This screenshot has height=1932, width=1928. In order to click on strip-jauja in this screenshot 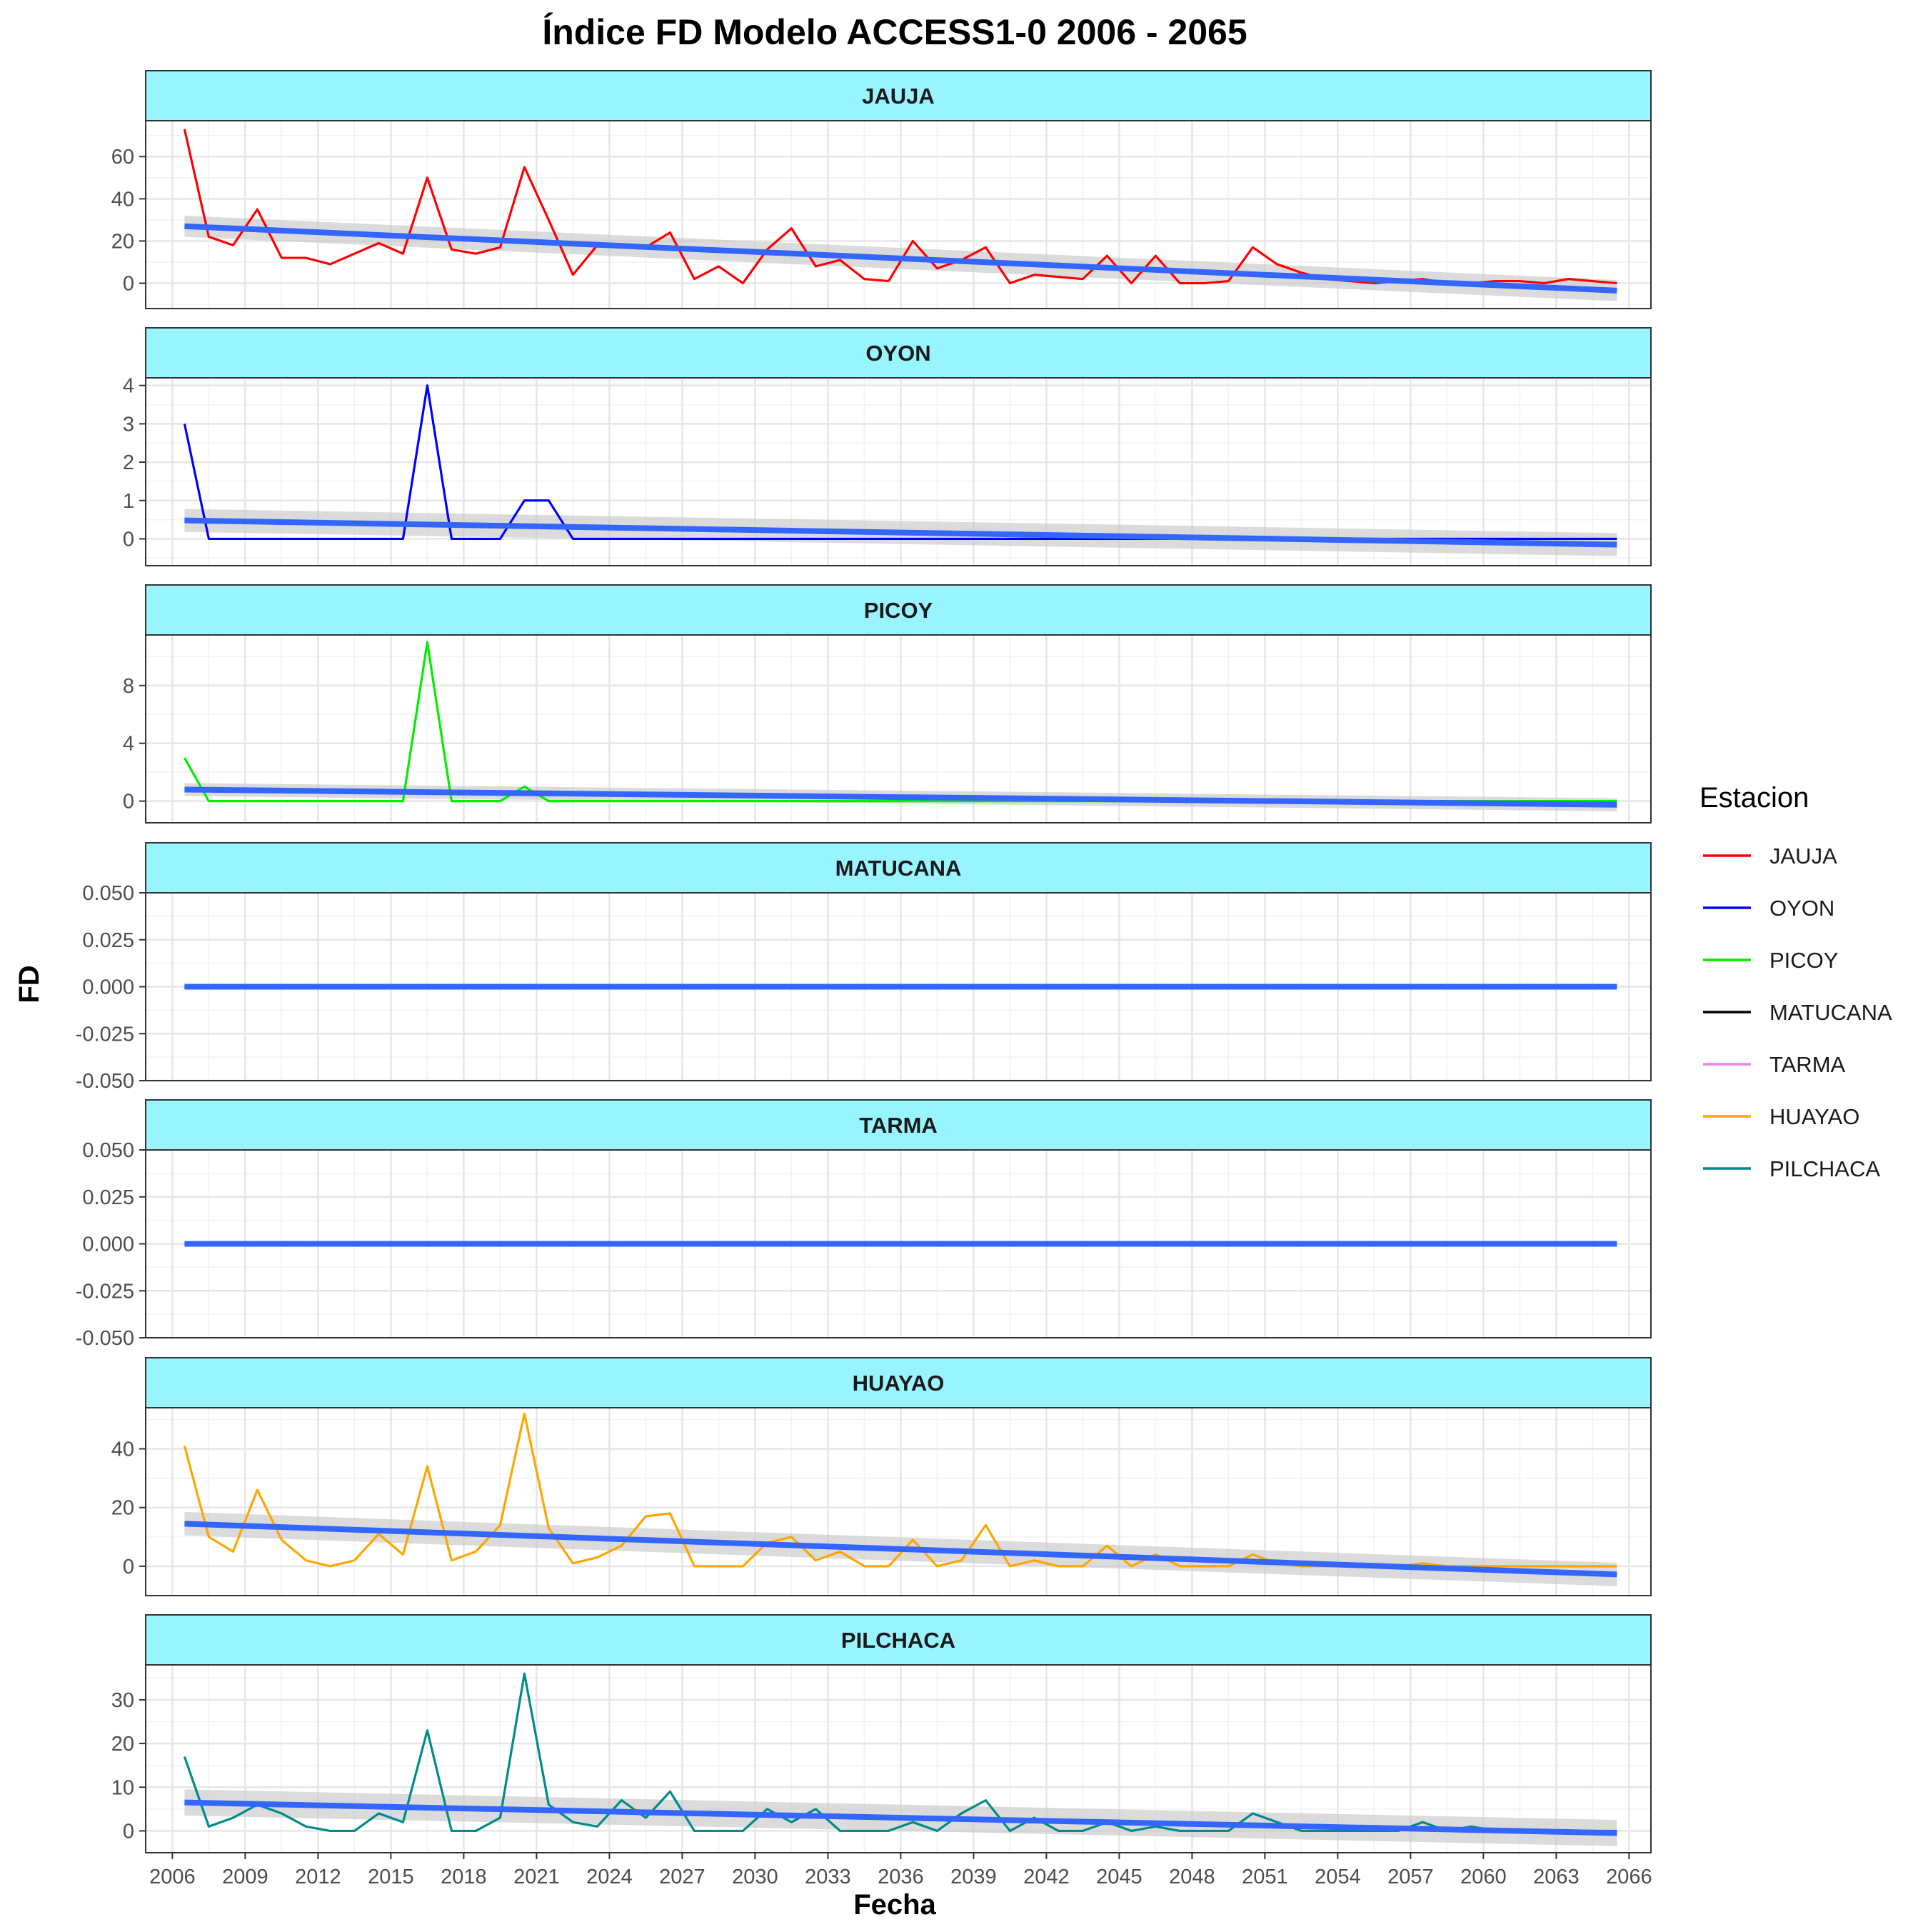, I will do `click(898, 95)`.